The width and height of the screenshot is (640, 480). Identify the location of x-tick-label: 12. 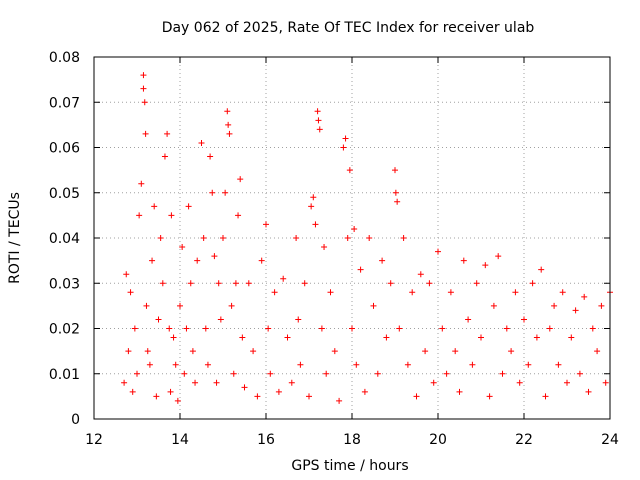
(94, 440).